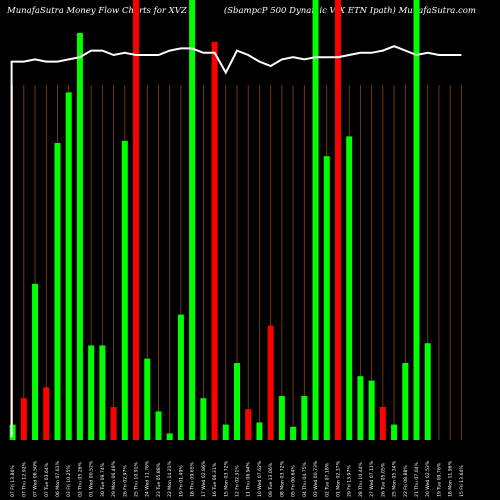 This screenshot has height=500, width=500. I want to click on x-tick-label: 21 Thu 07.04%, so click(417, 479).